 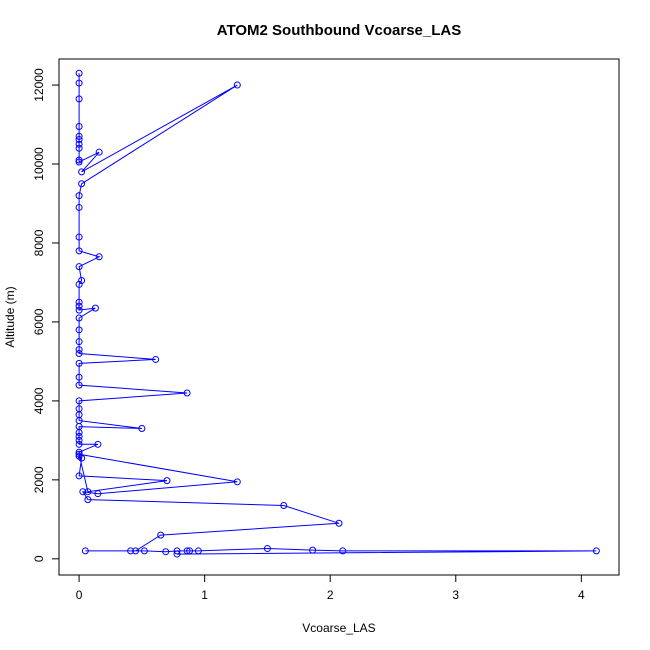 I want to click on x-axis-label: Vcoarse_LAS, so click(x=338, y=628).